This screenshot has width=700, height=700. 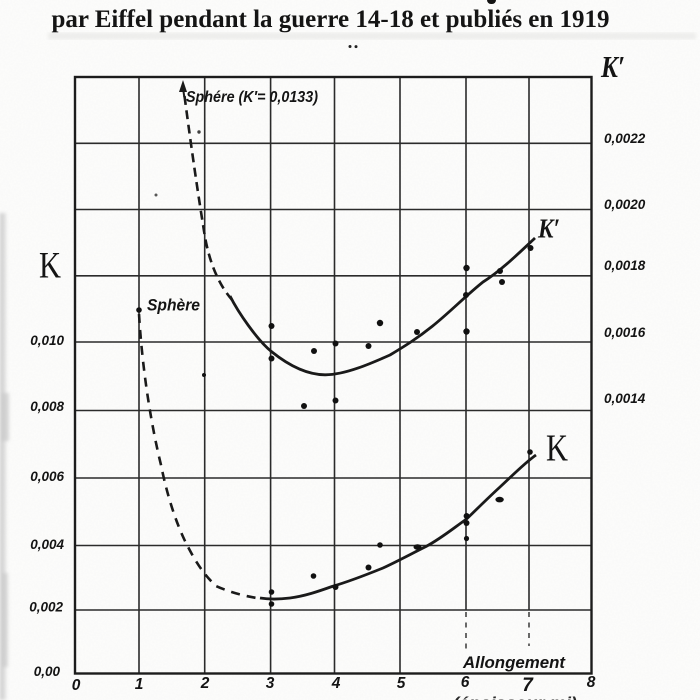 I want to click on svg-text: 0,0016, so click(x=625, y=332).